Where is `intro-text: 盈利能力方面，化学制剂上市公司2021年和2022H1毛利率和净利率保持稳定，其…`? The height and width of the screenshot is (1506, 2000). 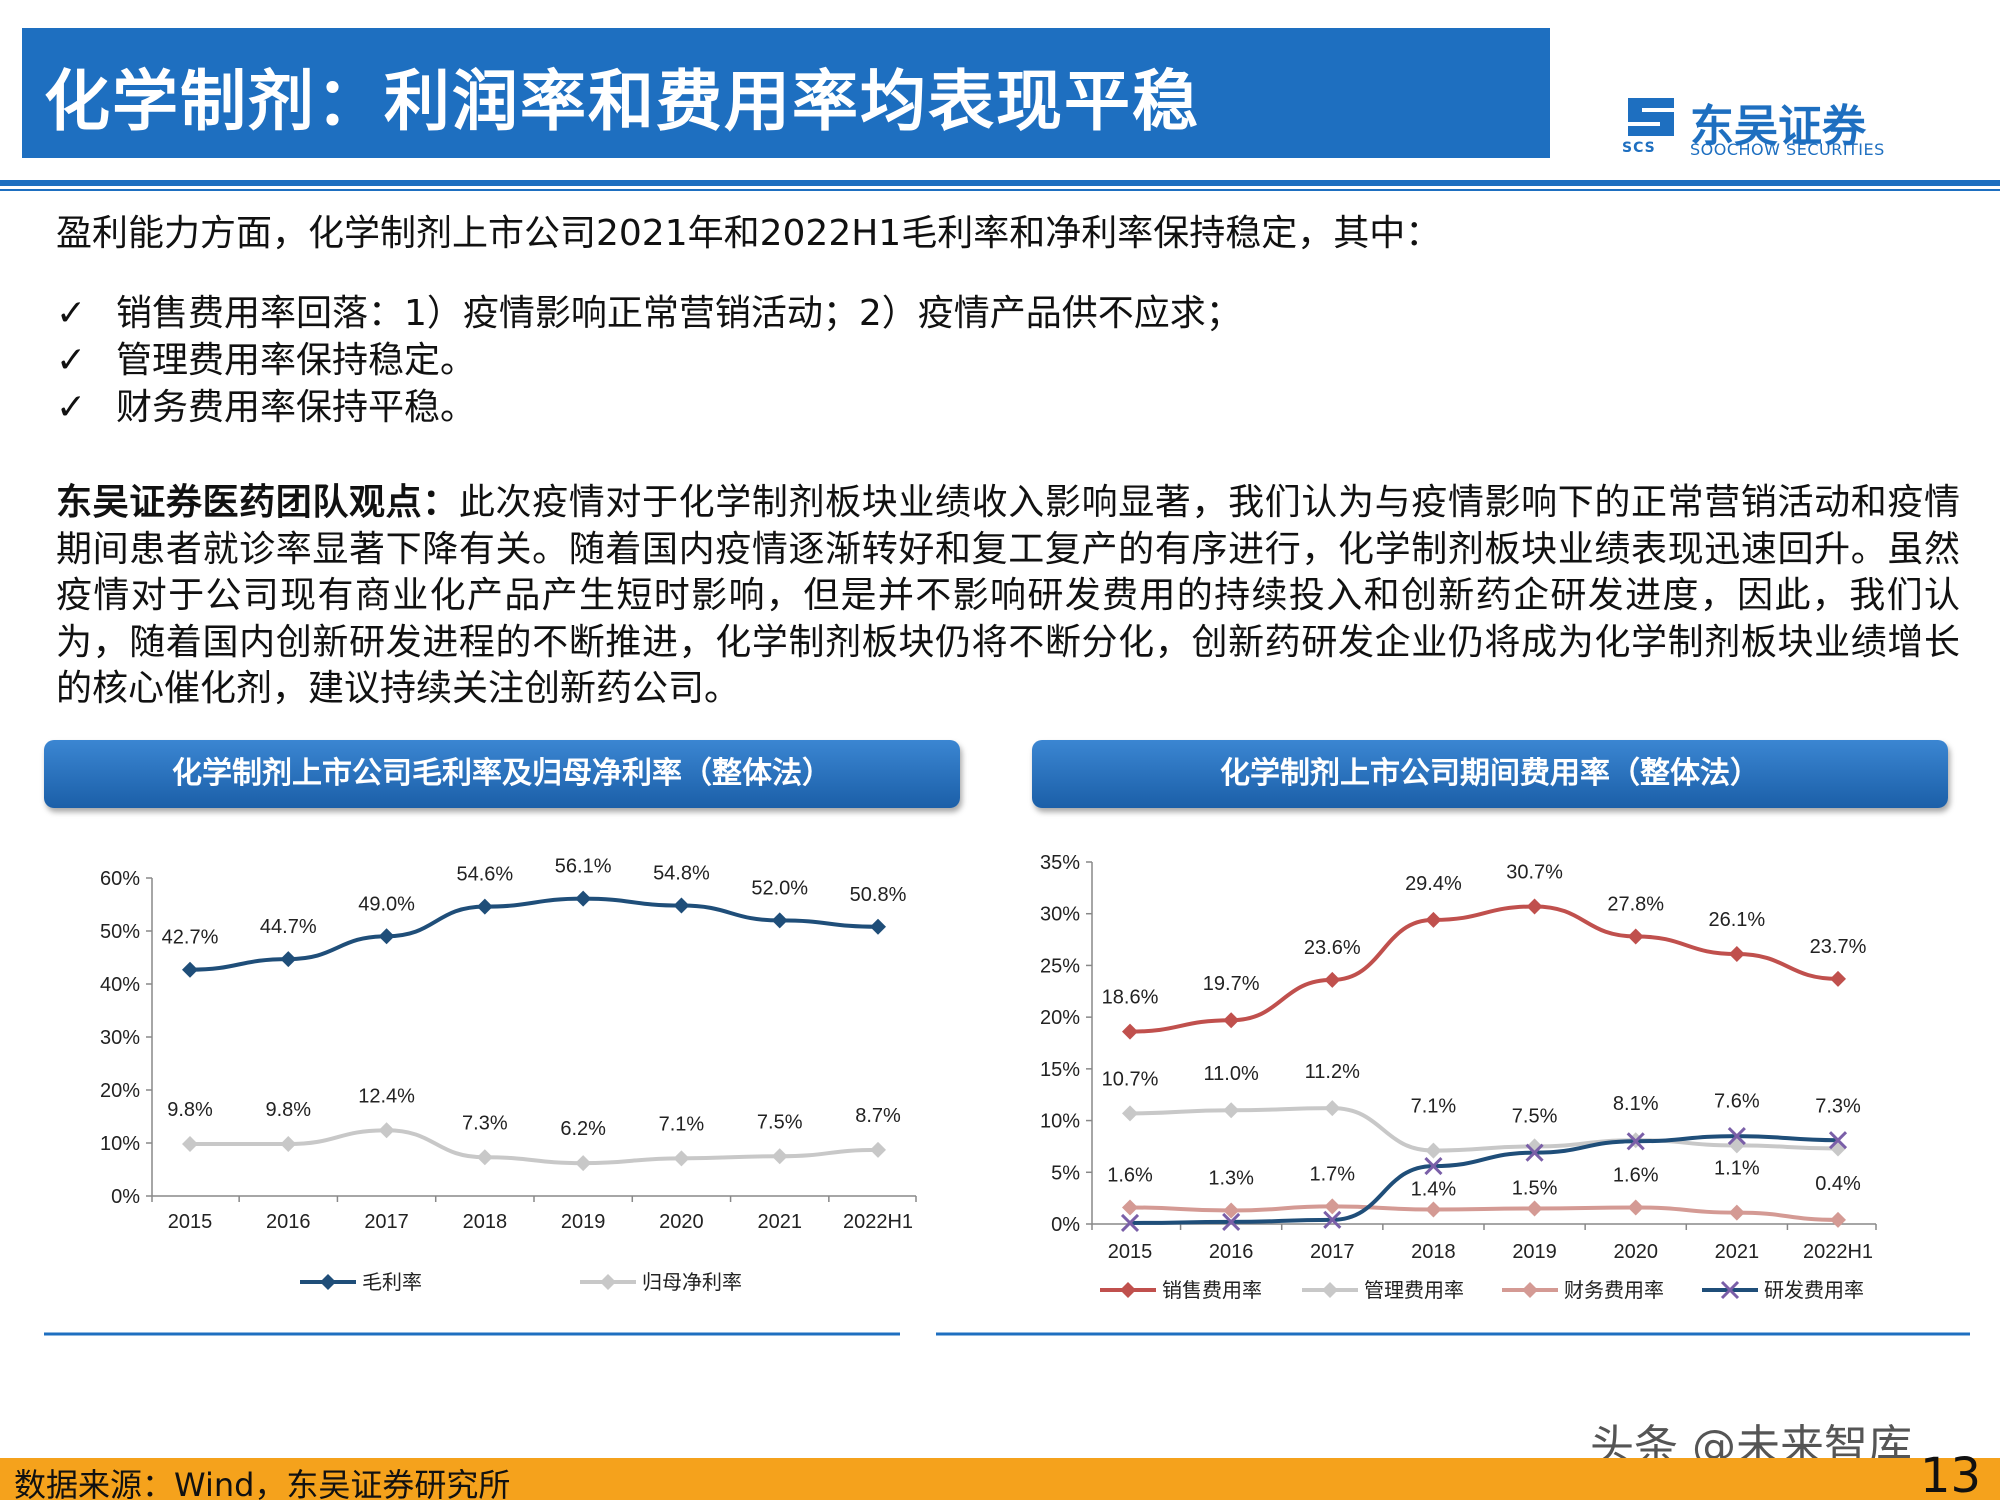 intro-text: 盈利能力方面，化学制剂上市公司2021年和2022H1毛利率和净利率保持稳定，其… is located at coordinates (749, 233).